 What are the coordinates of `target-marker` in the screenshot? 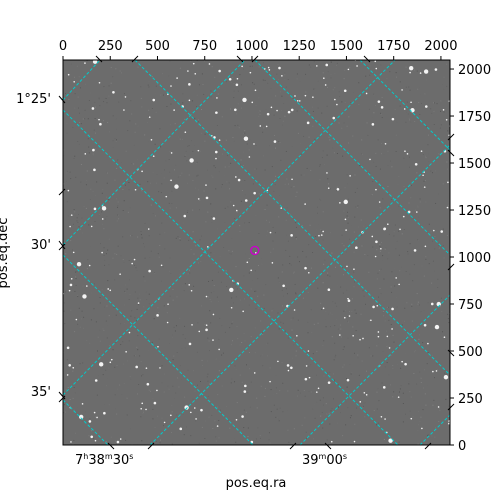 It's located at (255, 250).